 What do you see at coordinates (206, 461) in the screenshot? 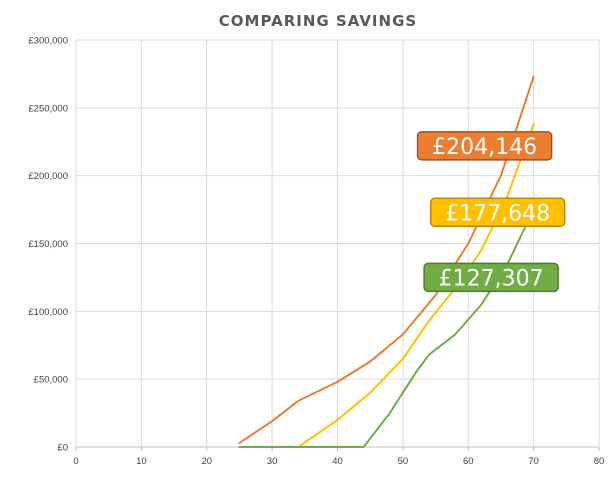
I see `x-tick-label: 20` at bounding box center [206, 461].